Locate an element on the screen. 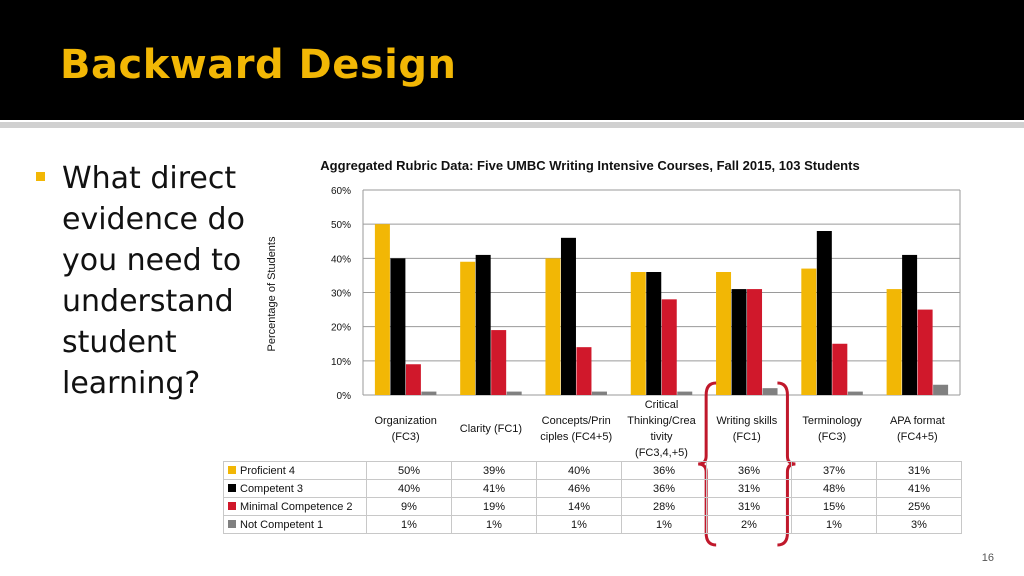  data-label: 28% is located at coordinates (664, 506).